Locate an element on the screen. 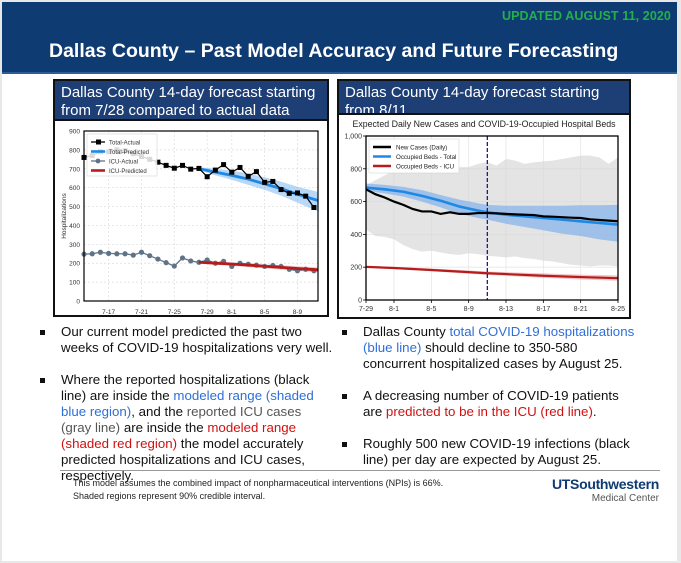 The height and width of the screenshot is (563, 681). legend-label: ICU-Actual is located at coordinates (123, 162).